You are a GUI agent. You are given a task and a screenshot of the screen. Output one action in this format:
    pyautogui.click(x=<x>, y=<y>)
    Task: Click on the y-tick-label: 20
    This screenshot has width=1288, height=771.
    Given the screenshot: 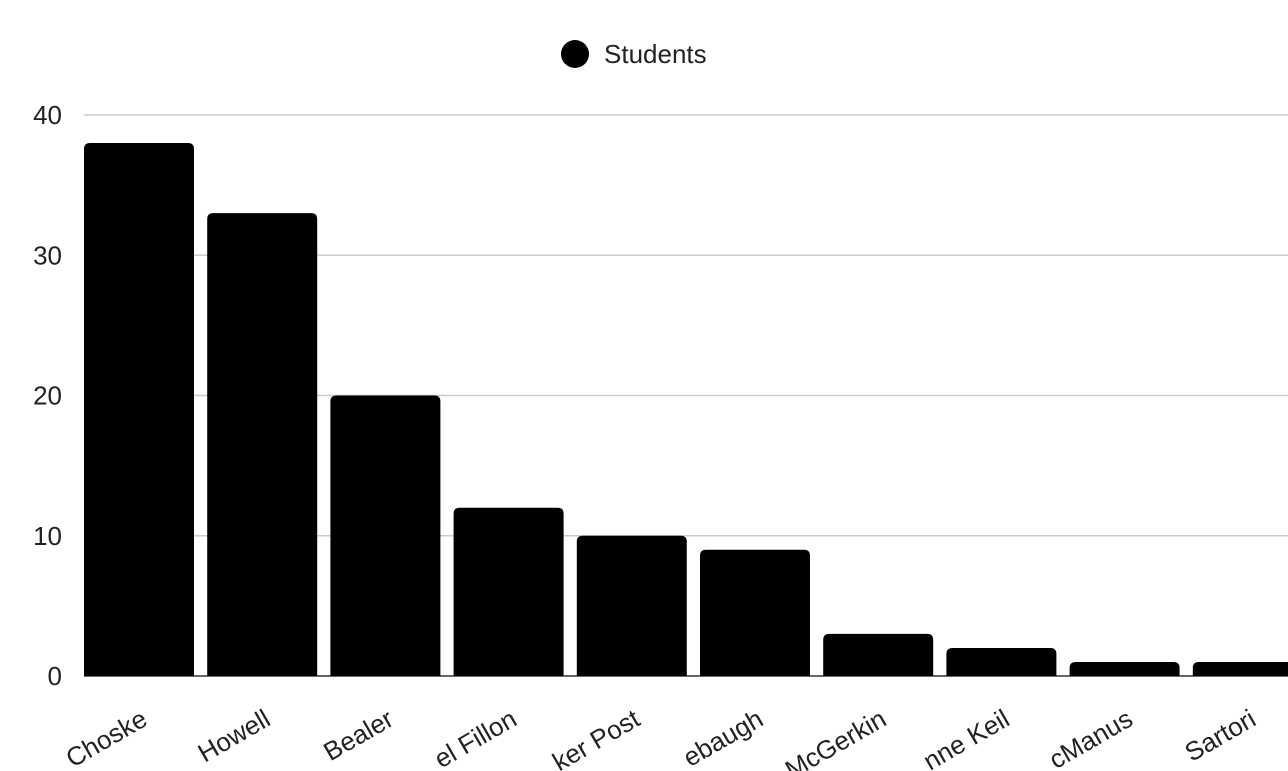 What is the action you would take?
    pyautogui.click(x=47, y=396)
    